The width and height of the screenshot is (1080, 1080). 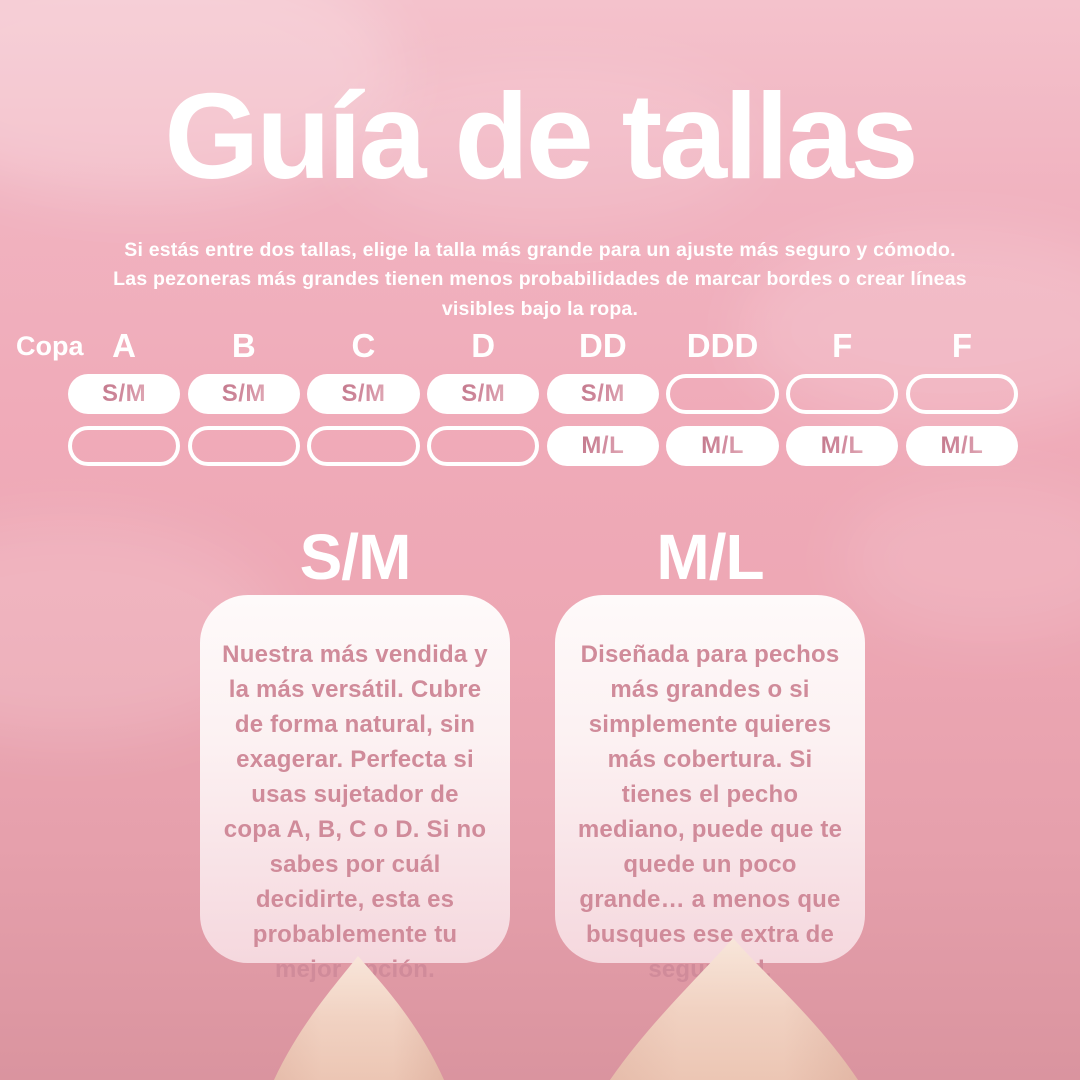 I want to click on cloud-texture, so click(x=960, y=560).